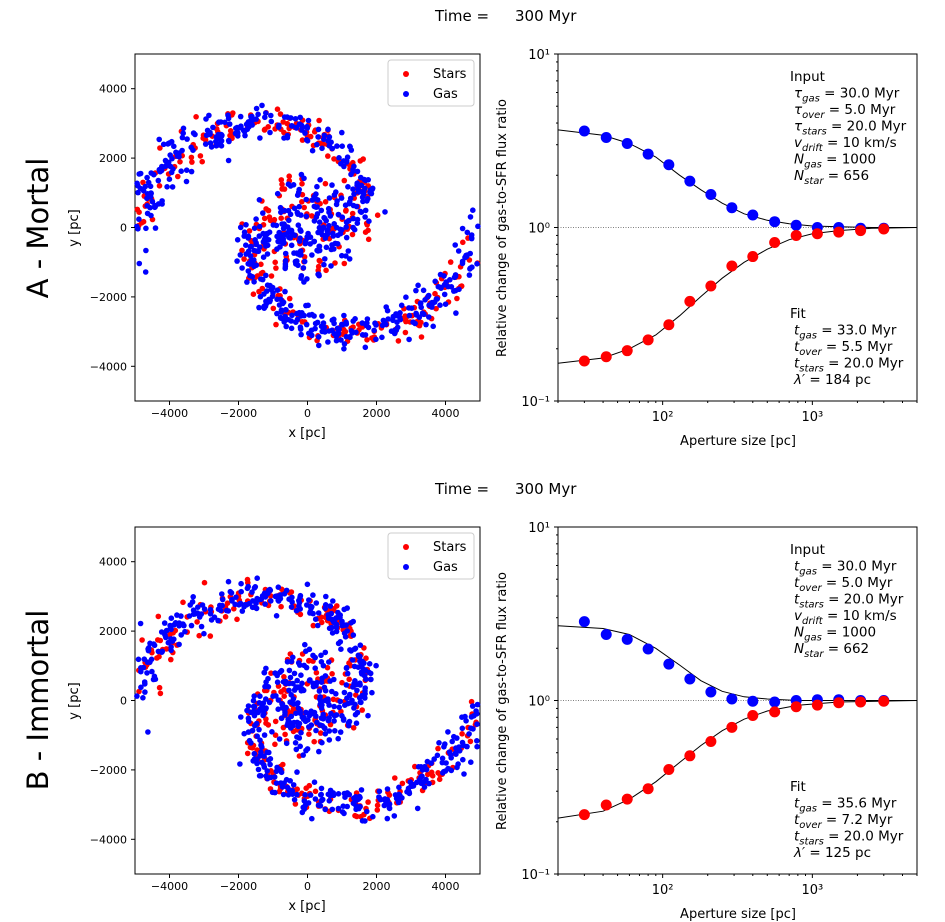  Describe the element at coordinates (832, 853) in the screenshot. I see `annotation-line: λ′ = 125 pc` at that location.